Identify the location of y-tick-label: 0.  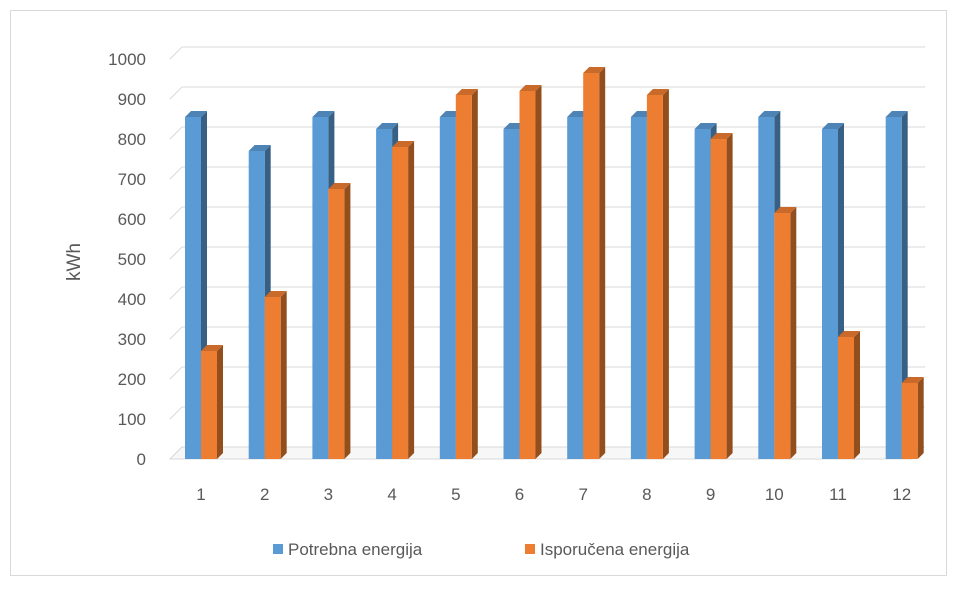
(141, 459).